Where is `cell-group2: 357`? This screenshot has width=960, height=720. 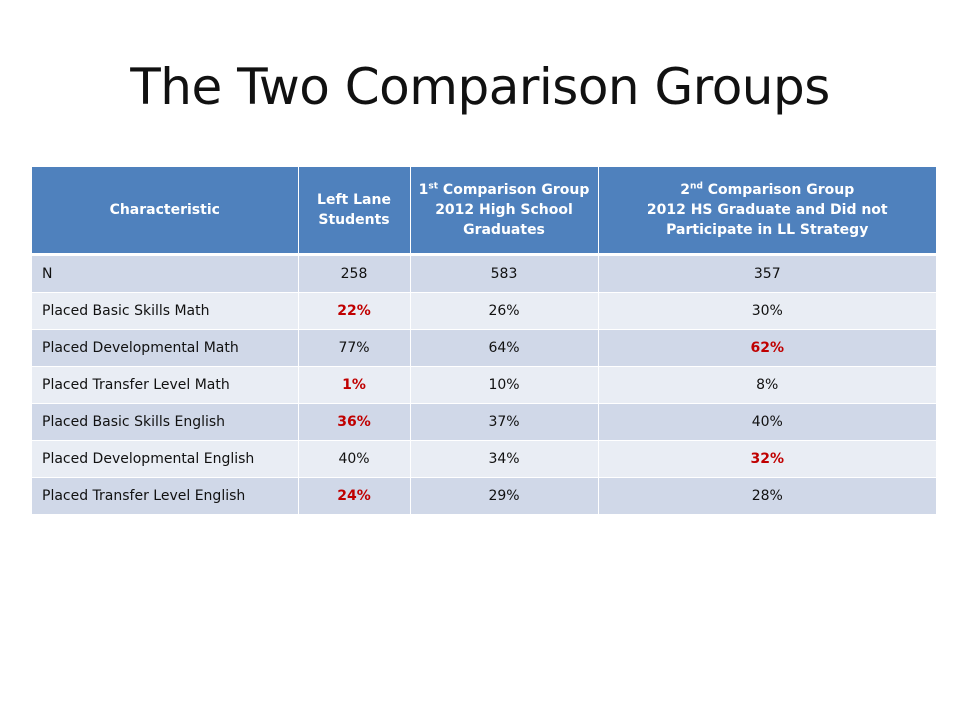 cell-group2: 357 is located at coordinates (767, 273).